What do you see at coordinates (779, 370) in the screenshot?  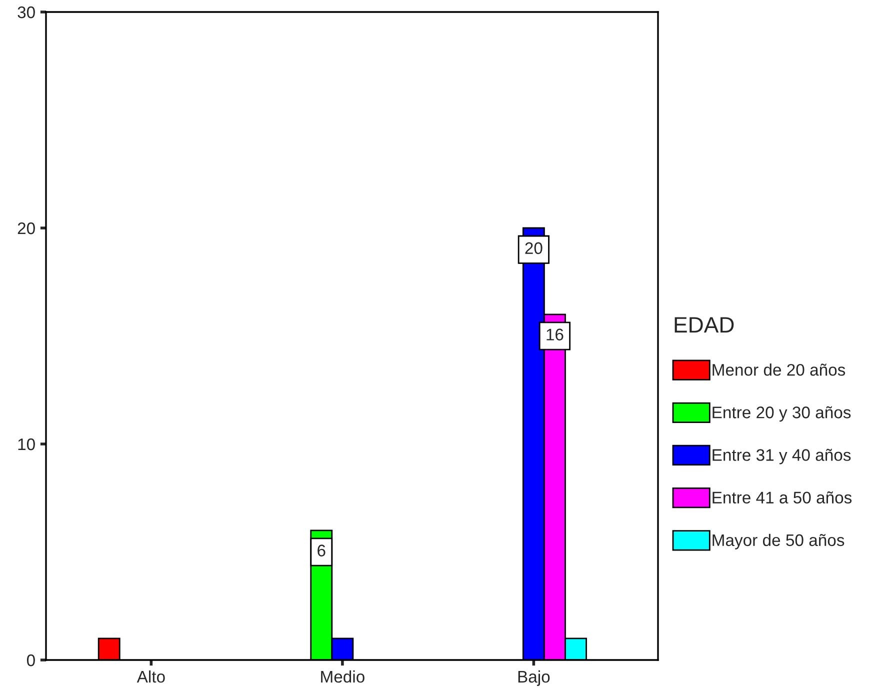 I see `legend-label: Menor de 20 años` at bounding box center [779, 370].